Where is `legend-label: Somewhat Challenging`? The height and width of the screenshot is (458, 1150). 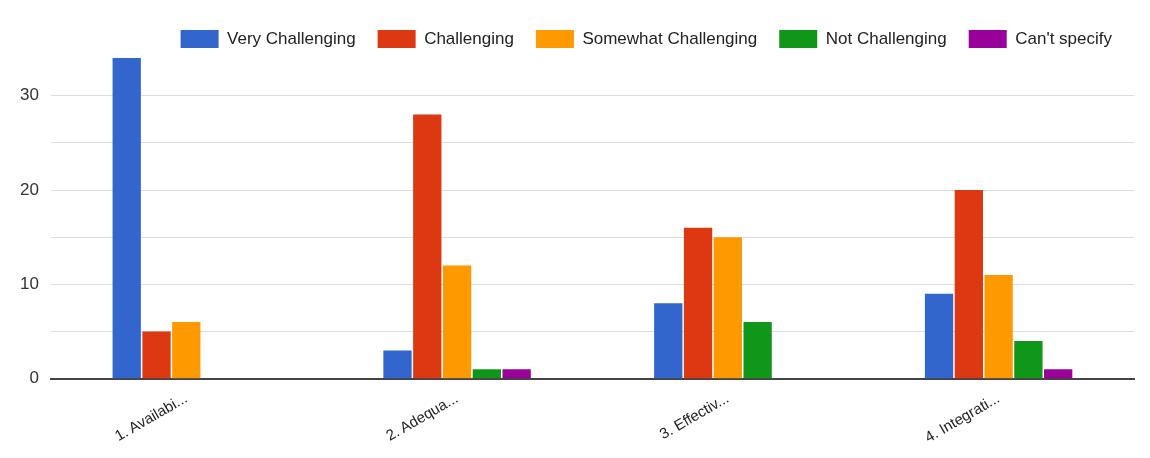
legend-label: Somewhat Challenging is located at coordinates (670, 38).